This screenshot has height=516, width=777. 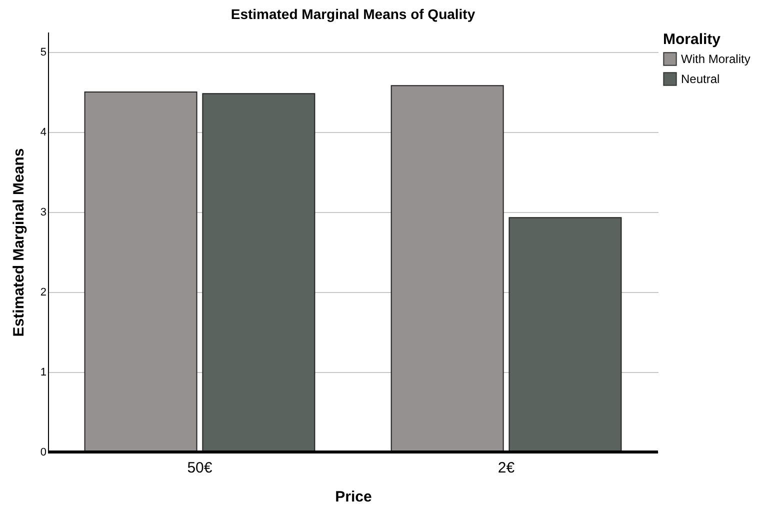 What do you see at coordinates (507, 468) in the screenshot?
I see `x-tick-label: 2€` at bounding box center [507, 468].